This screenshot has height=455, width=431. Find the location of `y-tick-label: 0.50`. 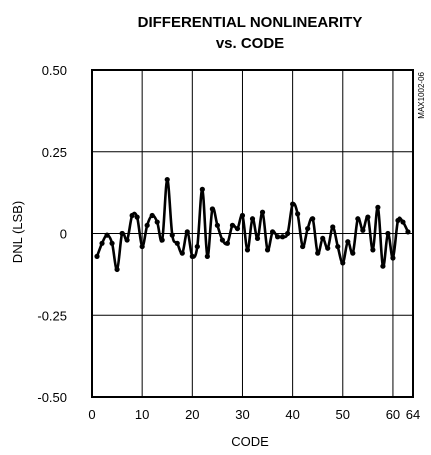

y-tick-label: 0.50 is located at coordinates (54, 70).